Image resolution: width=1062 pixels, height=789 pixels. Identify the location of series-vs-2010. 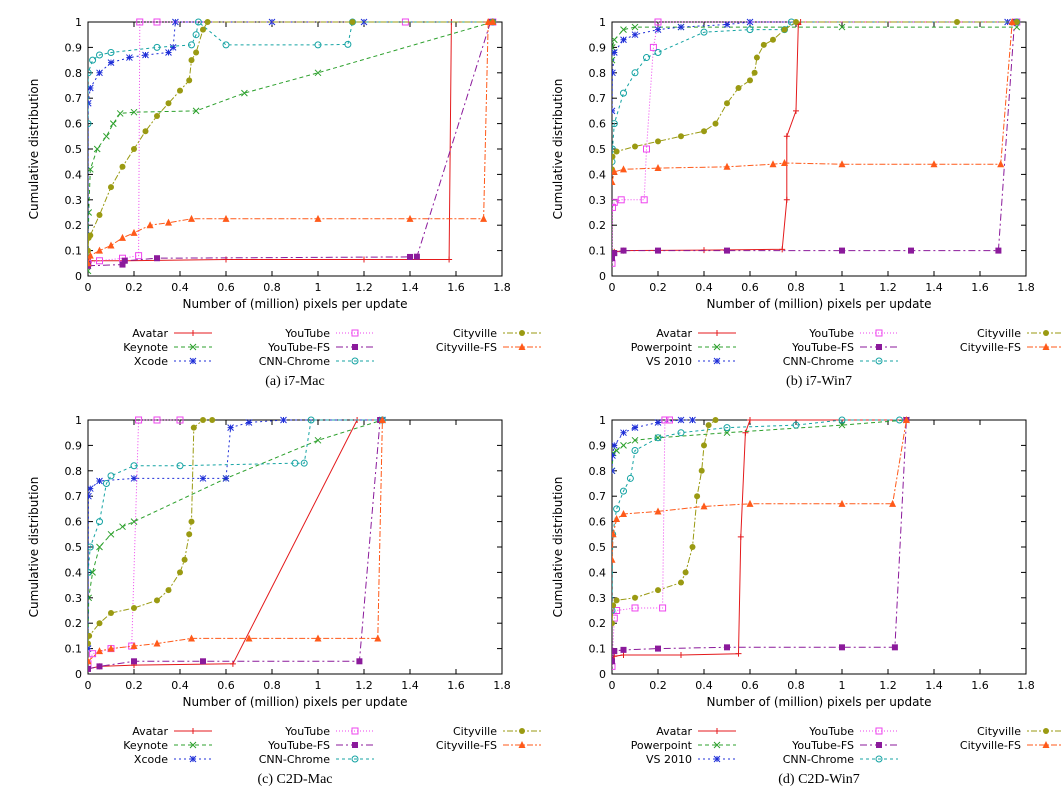
(654, 445).